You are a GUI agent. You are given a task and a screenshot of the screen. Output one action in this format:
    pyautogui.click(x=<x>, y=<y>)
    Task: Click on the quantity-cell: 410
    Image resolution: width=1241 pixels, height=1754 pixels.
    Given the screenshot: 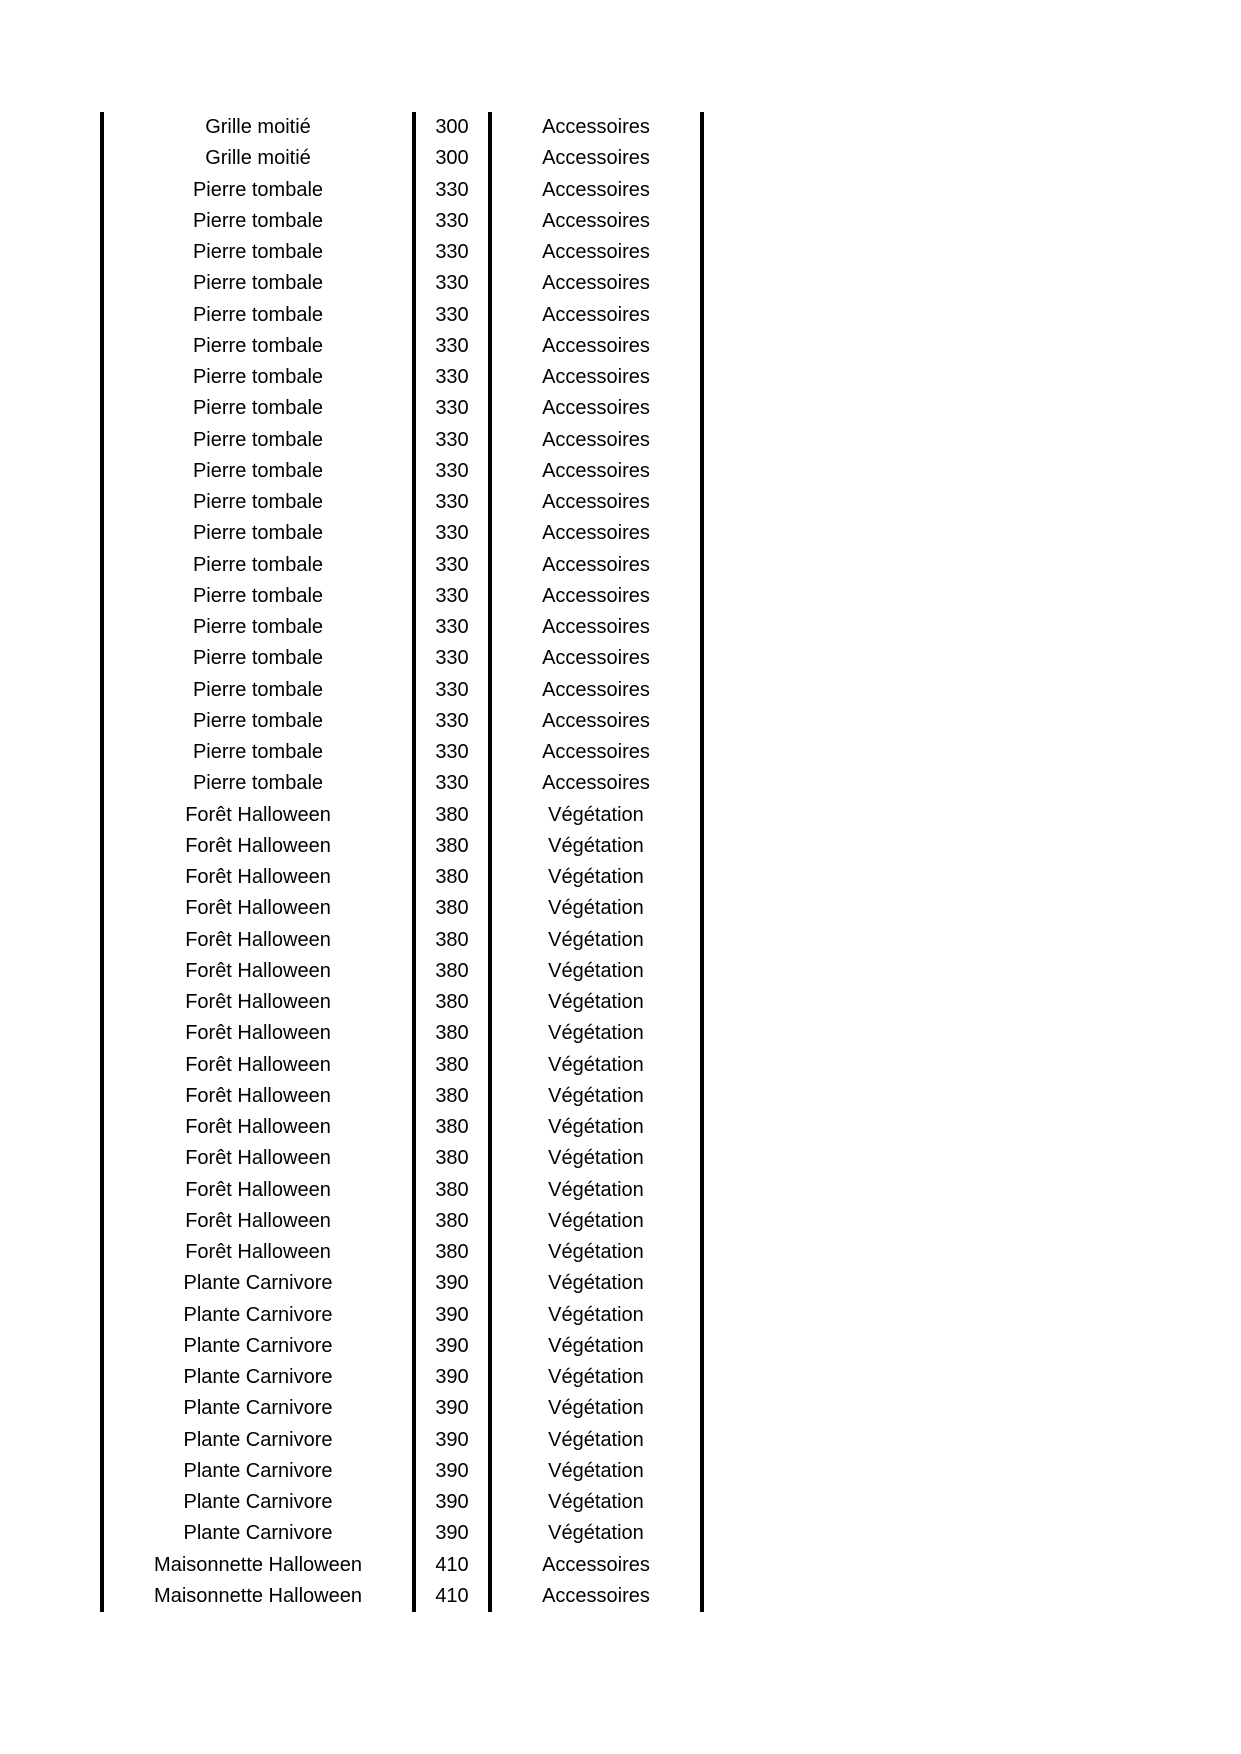 What is the action you would take?
    pyautogui.click(x=450, y=1596)
    